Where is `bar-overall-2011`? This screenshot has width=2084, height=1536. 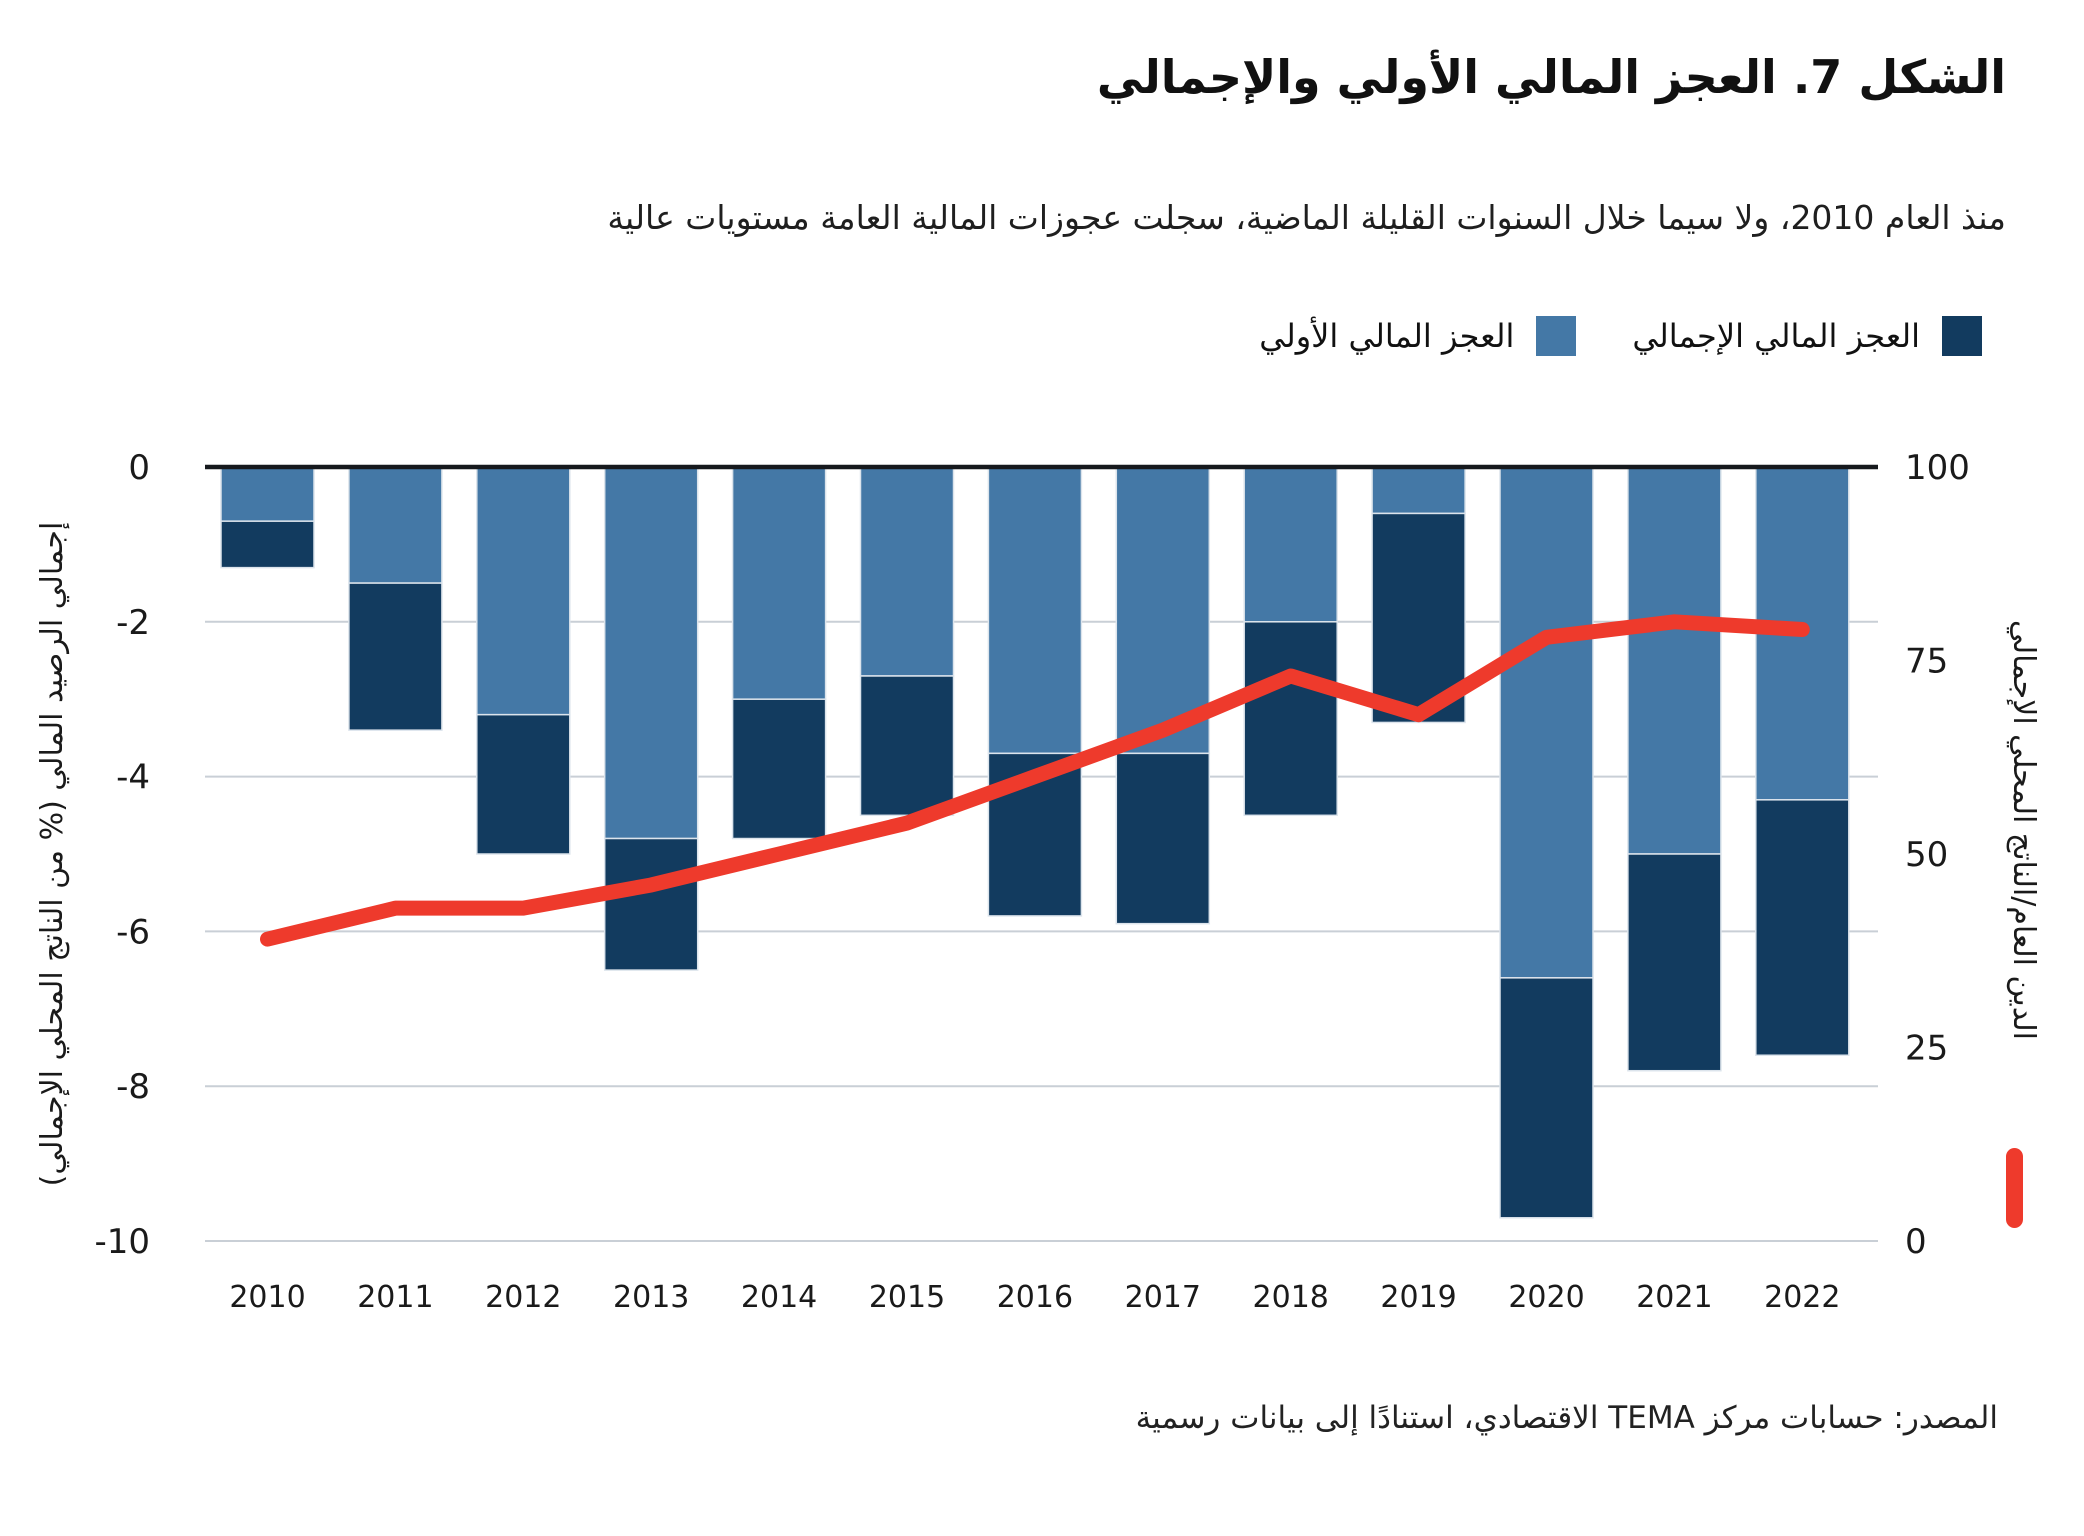 bar-overall-2011 is located at coordinates (395, 656).